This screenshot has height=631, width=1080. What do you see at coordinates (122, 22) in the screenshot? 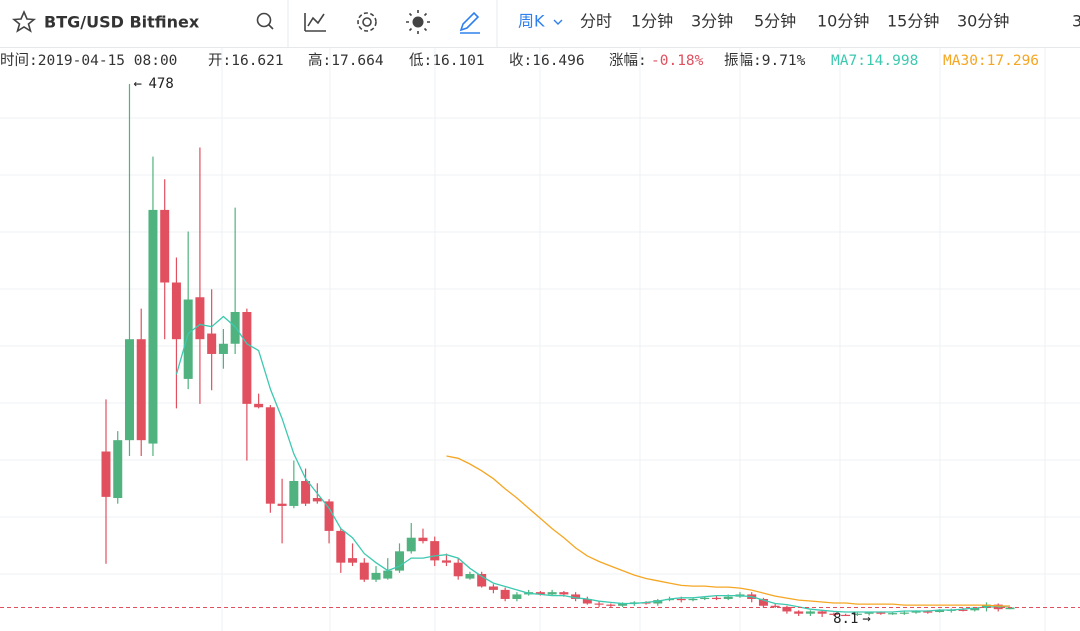
I see `symbol: BTG/USD Bitfinex` at bounding box center [122, 22].